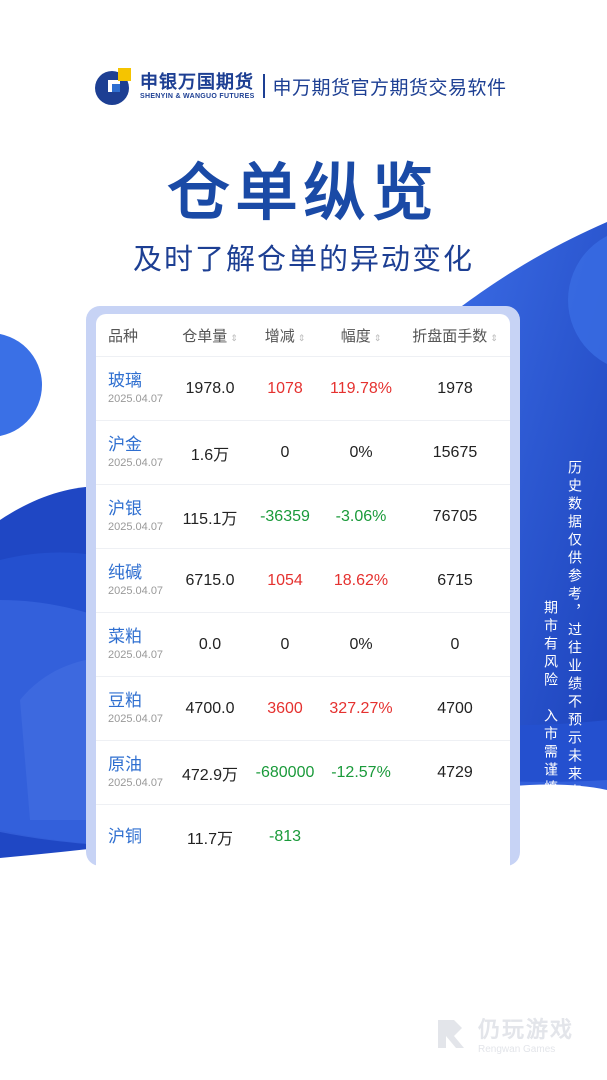  Describe the element at coordinates (125, 700) in the screenshot. I see `commodity-name: 豆粕` at that location.